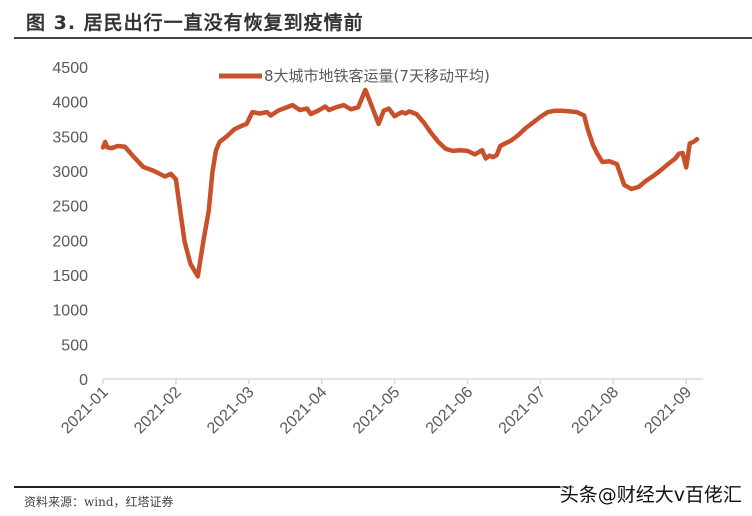 The width and height of the screenshot is (752, 516). What do you see at coordinates (650, 493) in the screenshot?
I see `watermark: 头条@财经大v百佬汇` at bounding box center [650, 493].